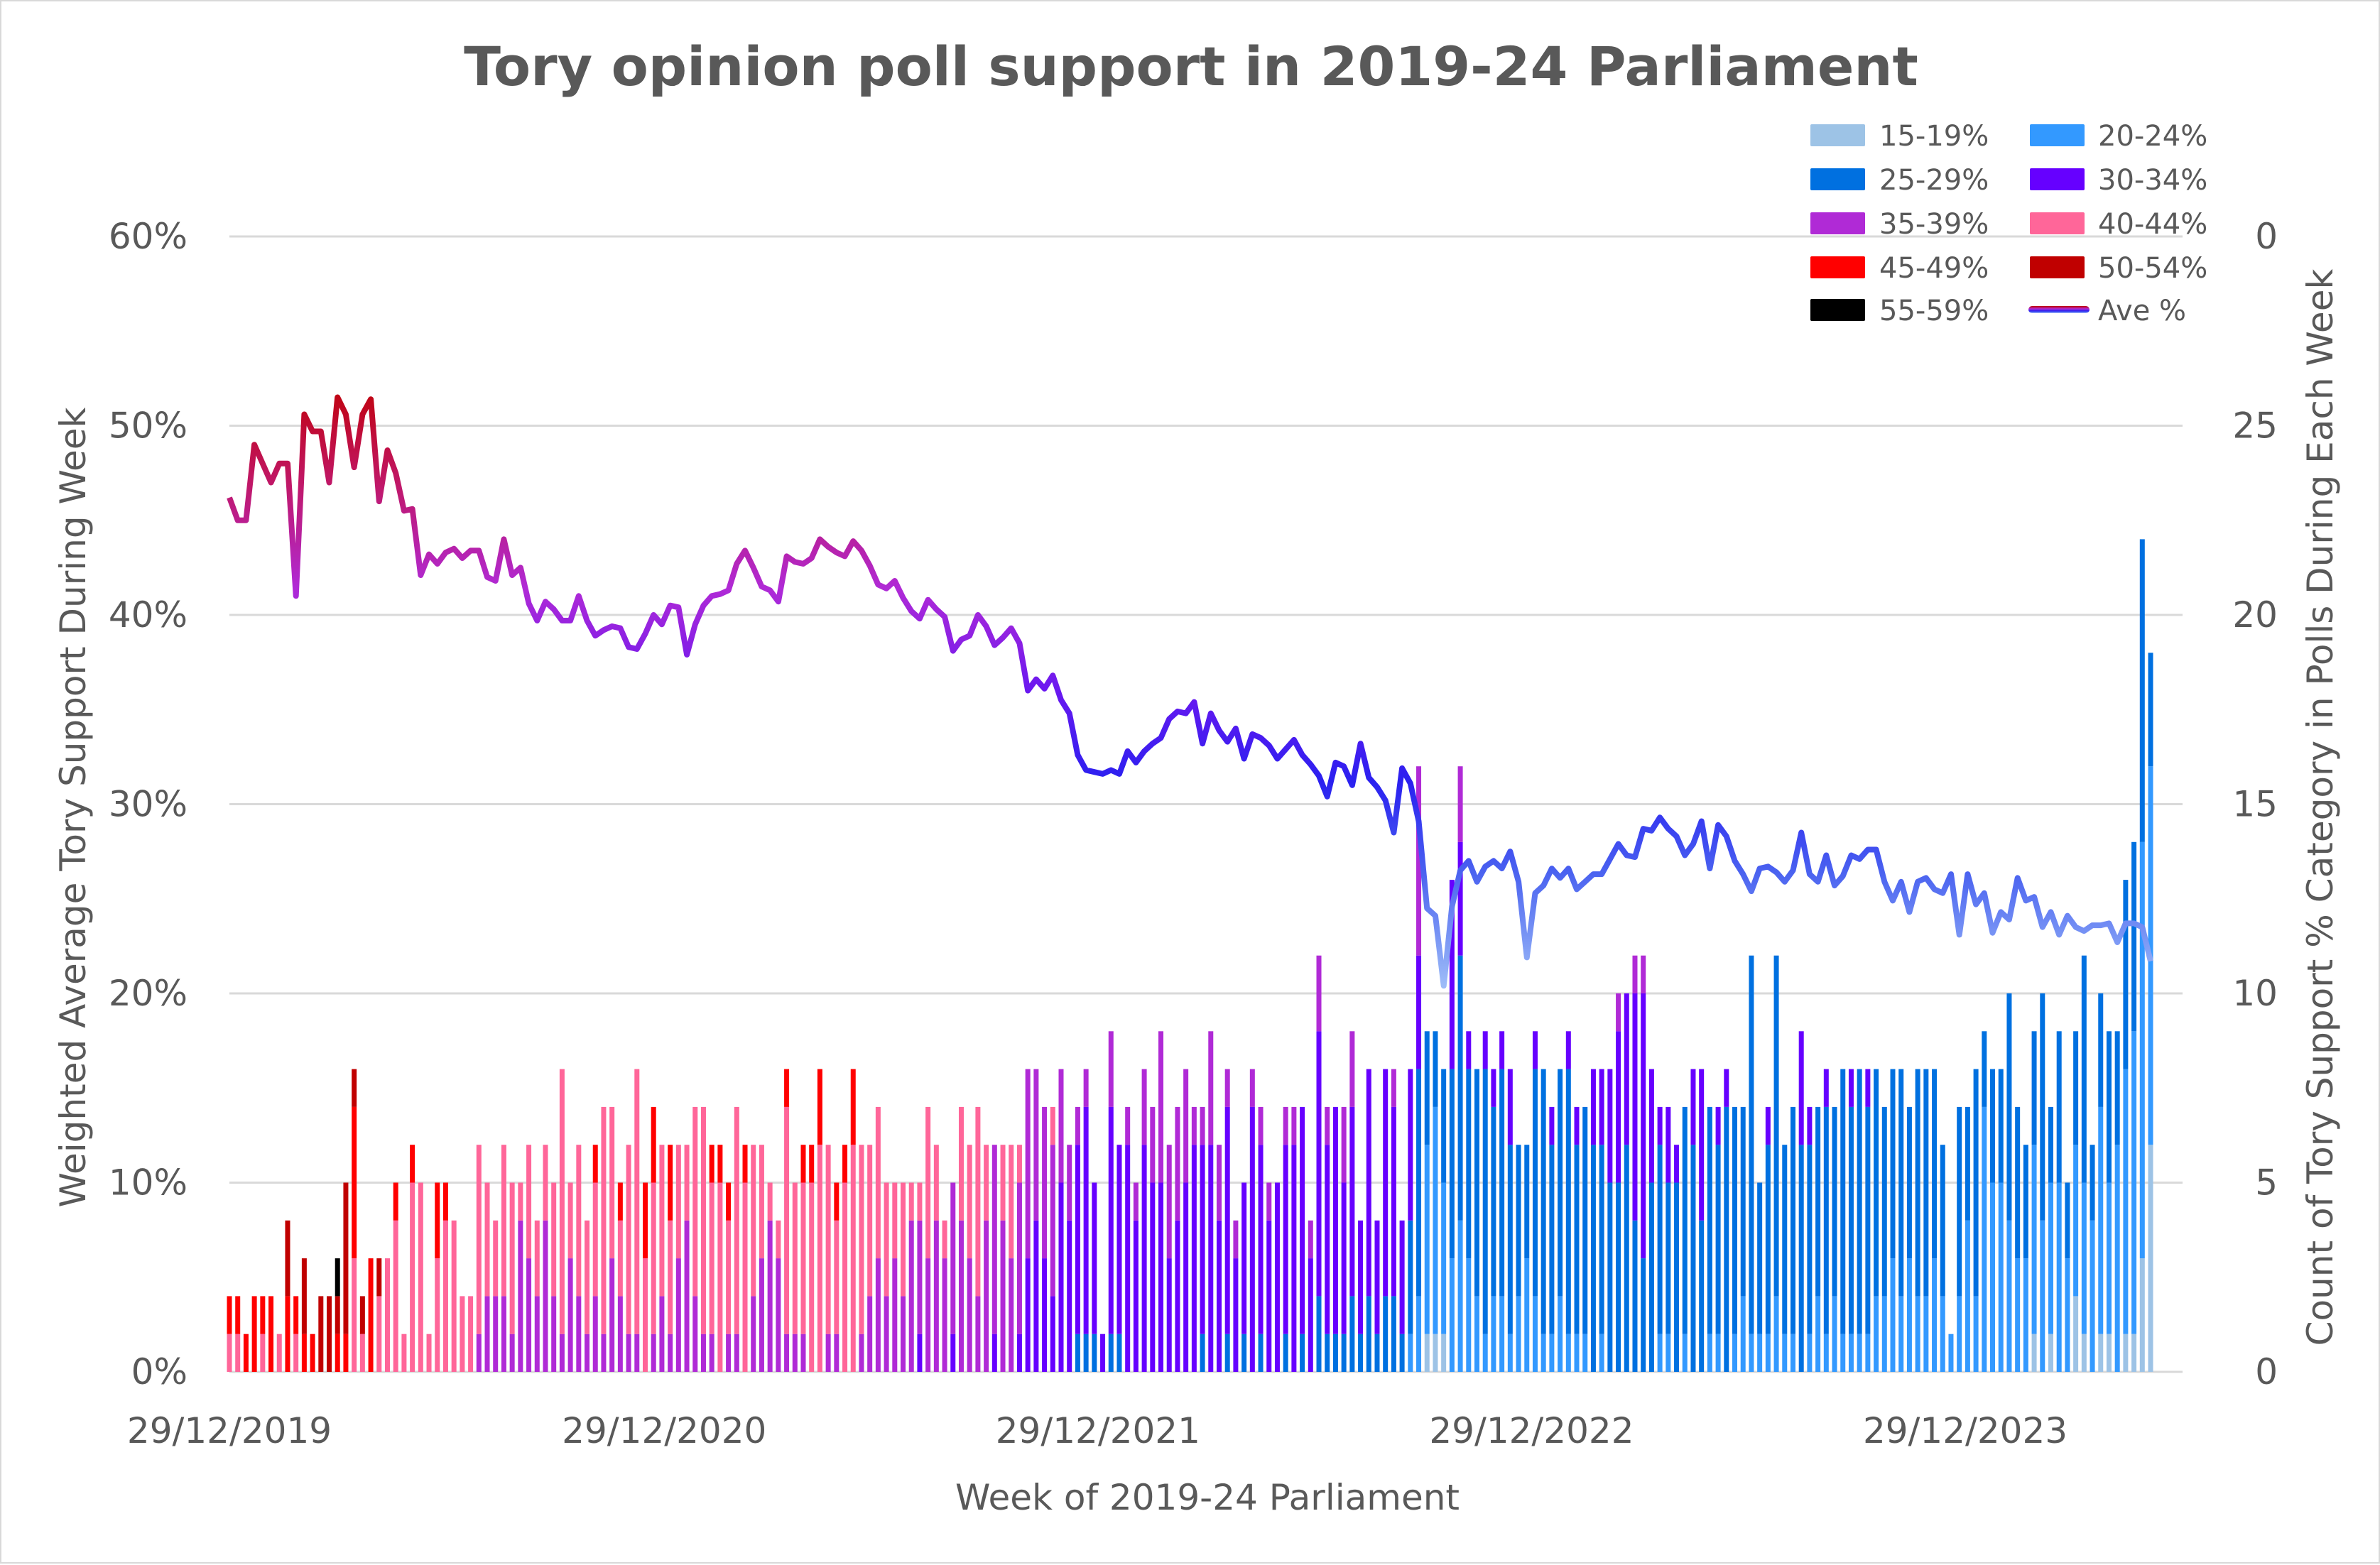 This screenshot has width=2380, height=1565. What do you see at coordinates (149, 804) in the screenshot?
I see `left-axis-ticks: 0% 10% 20% 30% 40% 50% 60%` at bounding box center [149, 804].